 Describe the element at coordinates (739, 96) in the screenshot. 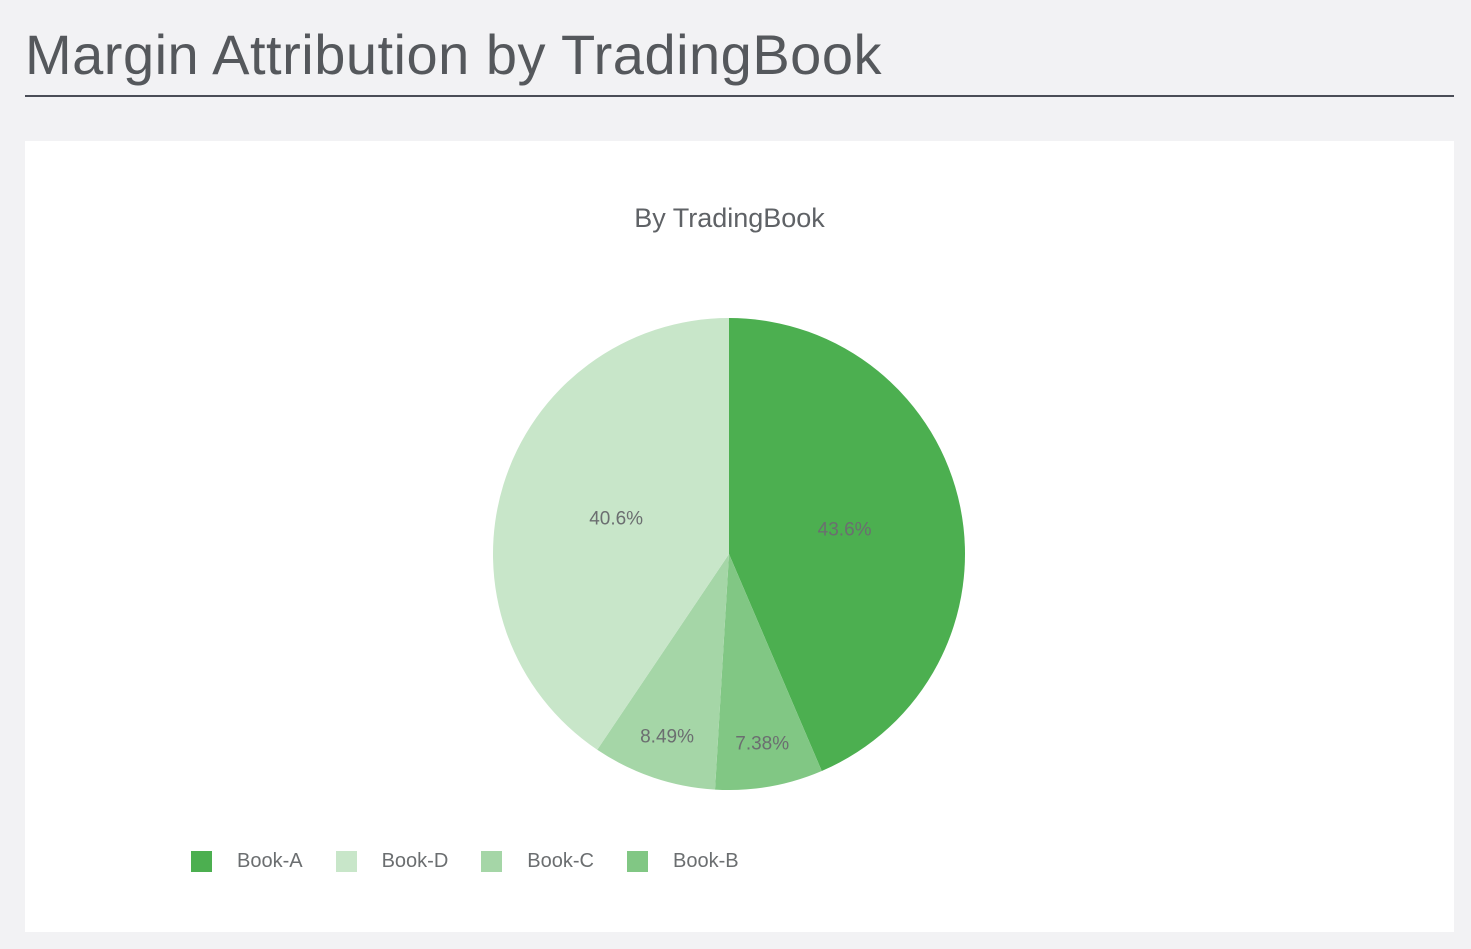

I see `title-divider` at that location.